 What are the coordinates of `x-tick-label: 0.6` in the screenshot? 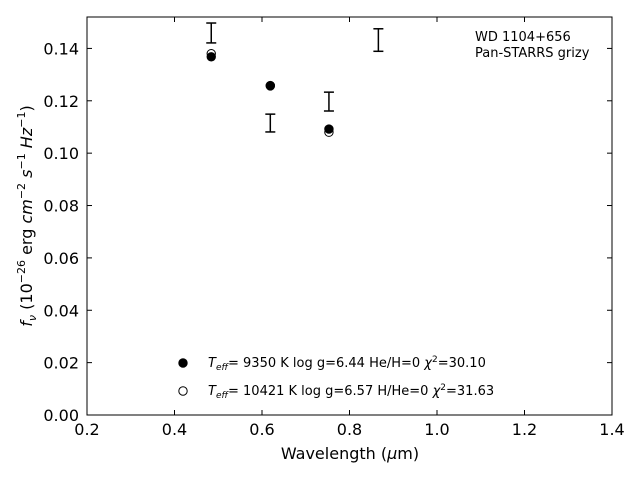 It's located at (261, 429).